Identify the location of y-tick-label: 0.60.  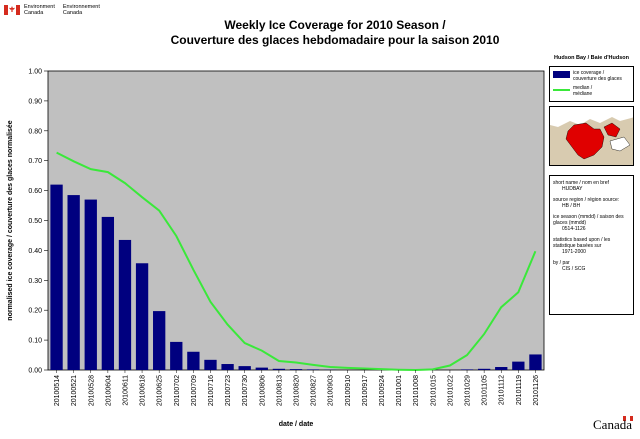
(35, 191).